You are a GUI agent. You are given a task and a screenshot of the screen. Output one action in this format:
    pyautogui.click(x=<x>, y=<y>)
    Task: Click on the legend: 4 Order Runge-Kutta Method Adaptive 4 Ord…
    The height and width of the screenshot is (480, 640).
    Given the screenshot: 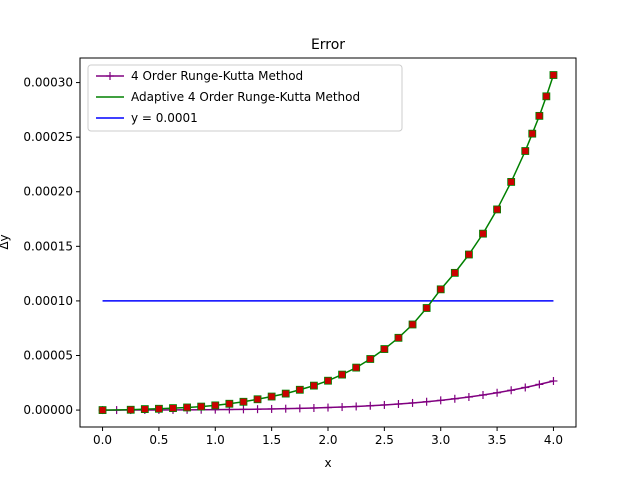 What is the action you would take?
    pyautogui.click(x=245, y=98)
    